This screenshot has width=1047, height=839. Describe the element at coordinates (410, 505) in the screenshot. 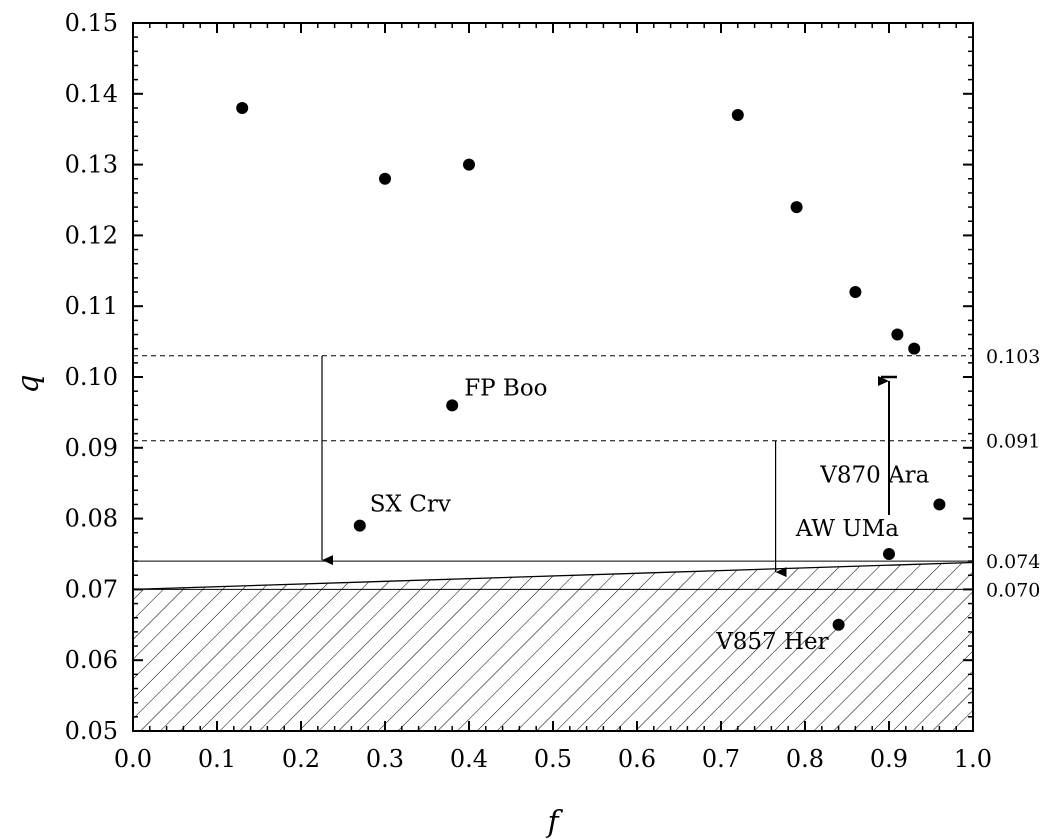

I see `point-label: SX Crv` at that location.